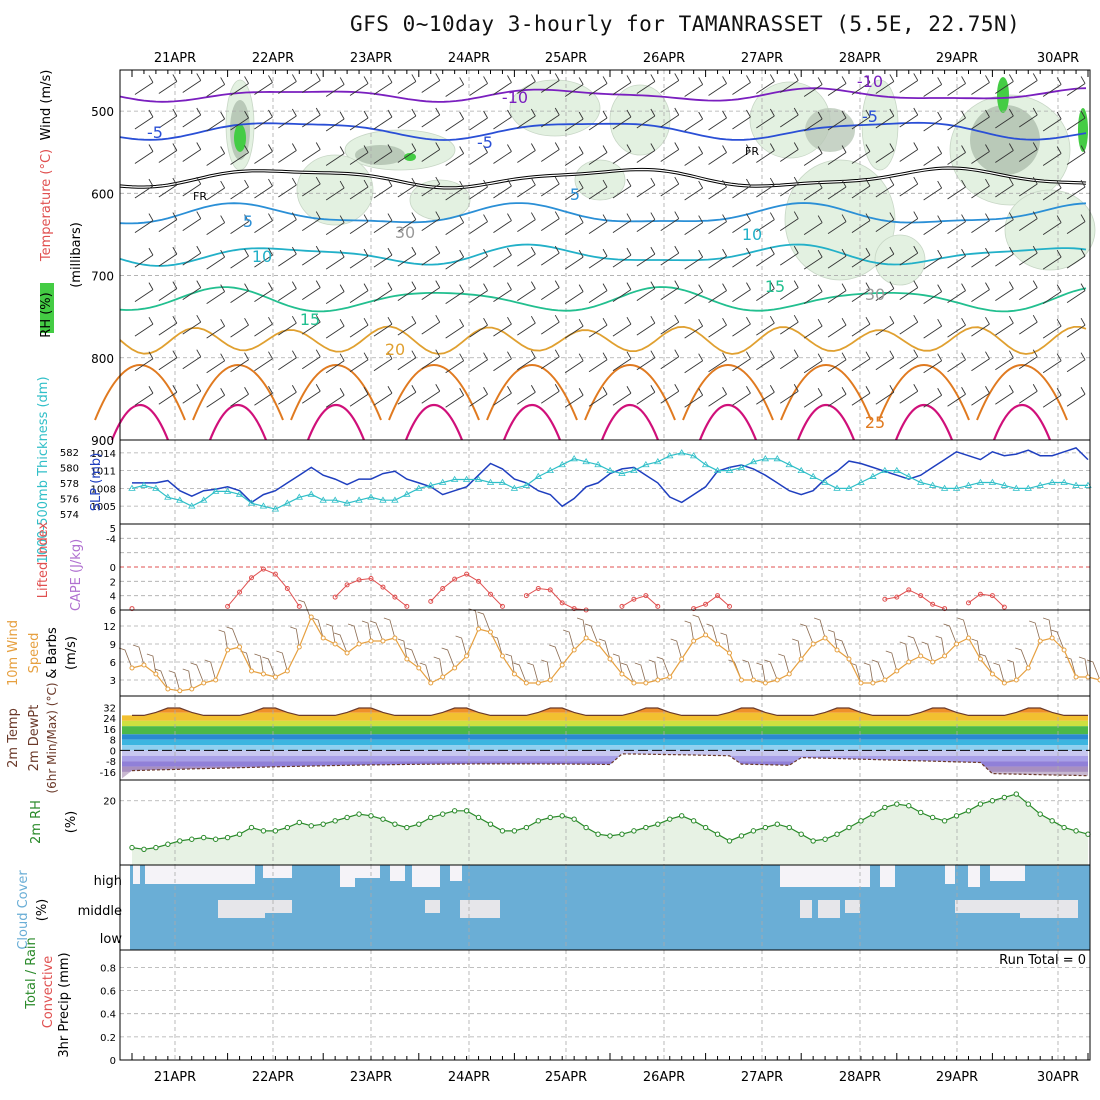 This screenshot has width=1100, height=1100. What do you see at coordinates (875, 422) in the screenshot?
I see `contour-label: 25` at bounding box center [875, 422].